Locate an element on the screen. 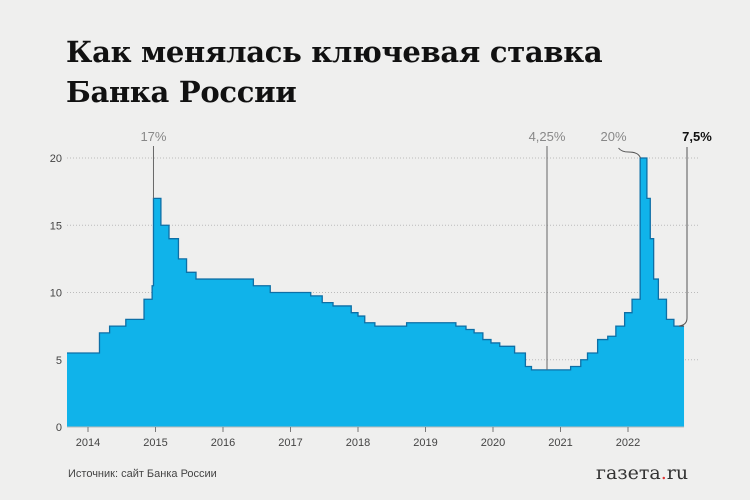 This screenshot has height=500, width=750. x-tick-label: 2015 is located at coordinates (155, 443).